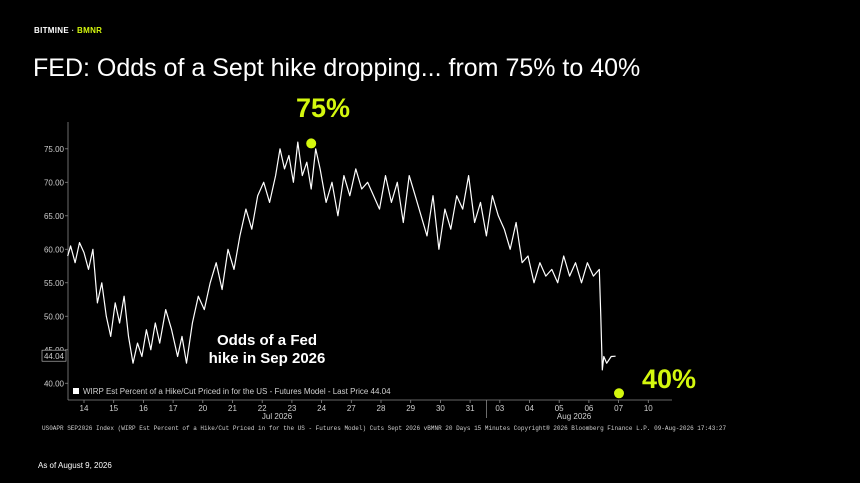 Image resolution: width=860 pixels, height=483 pixels. Describe the element at coordinates (54, 383) in the screenshot. I see `y-tick-label: 40.00` at that location.